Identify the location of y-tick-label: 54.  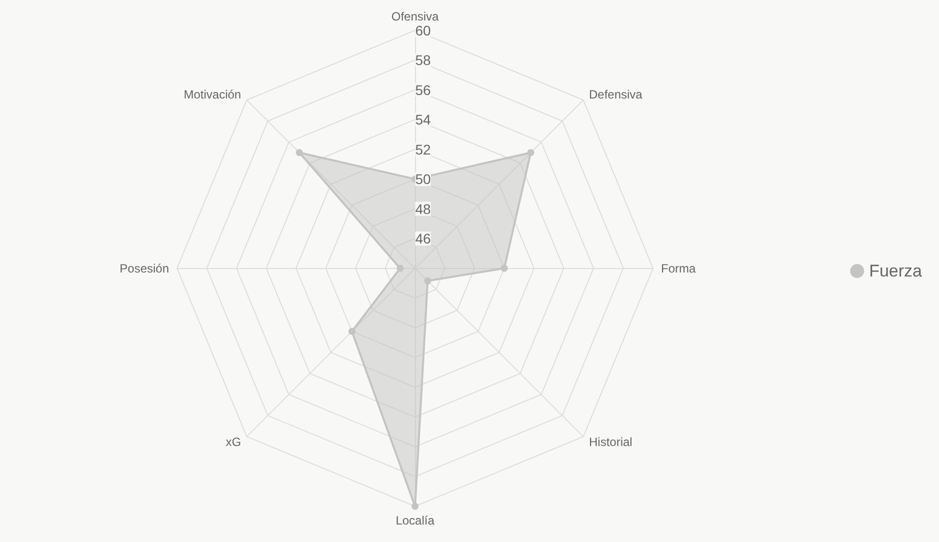
(423, 120).